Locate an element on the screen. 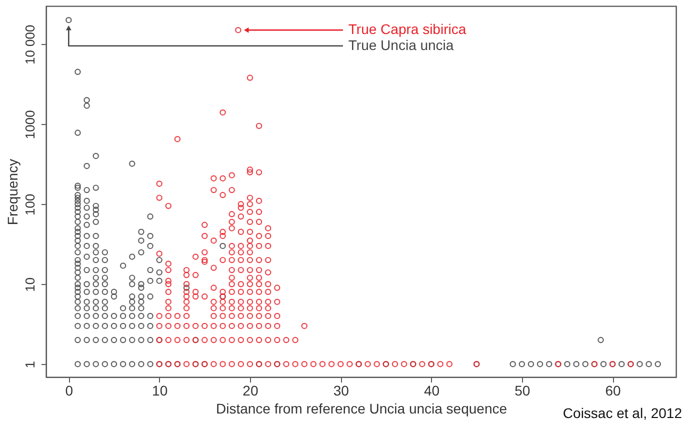 Image resolution: width=690 pixels, height=427 pixels. x-tick-label: 0 is located at coordinates (69, 390).